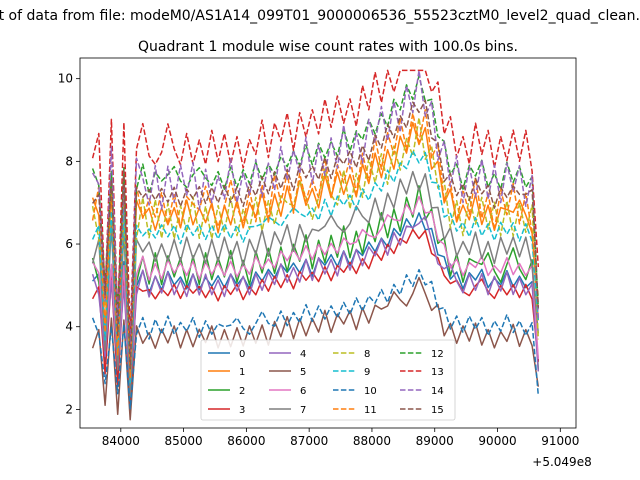  Describe the element at coordinates (372, 441) in the screenshot. I see `x-tick-label: 88000` at that location.